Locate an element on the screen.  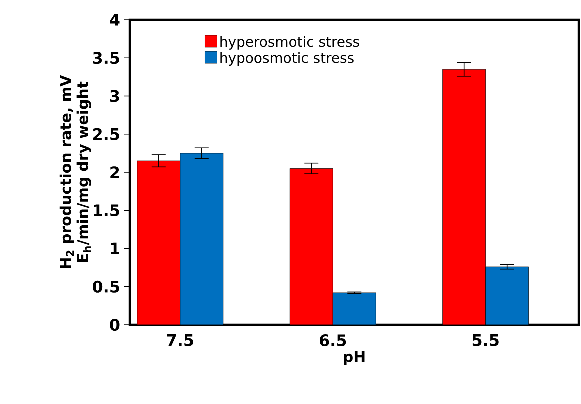
y-tick-label: 4 is located at coordinates (115, 20).